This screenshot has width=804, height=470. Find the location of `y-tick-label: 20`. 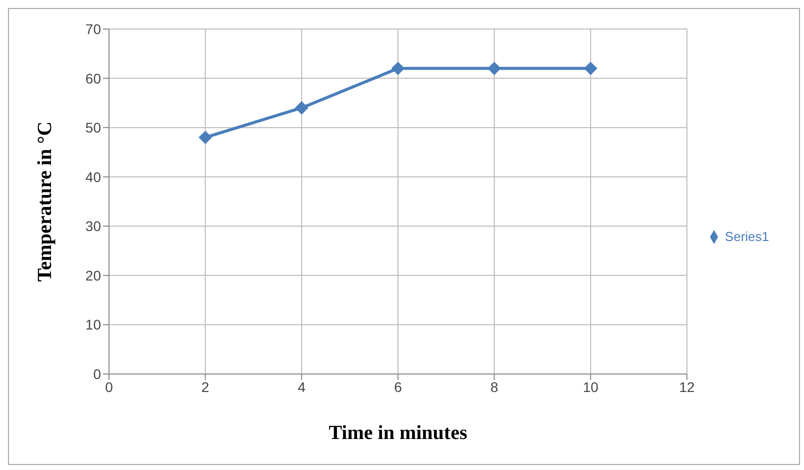

y-tick-label: 20 is located at coordinates (93, 275).